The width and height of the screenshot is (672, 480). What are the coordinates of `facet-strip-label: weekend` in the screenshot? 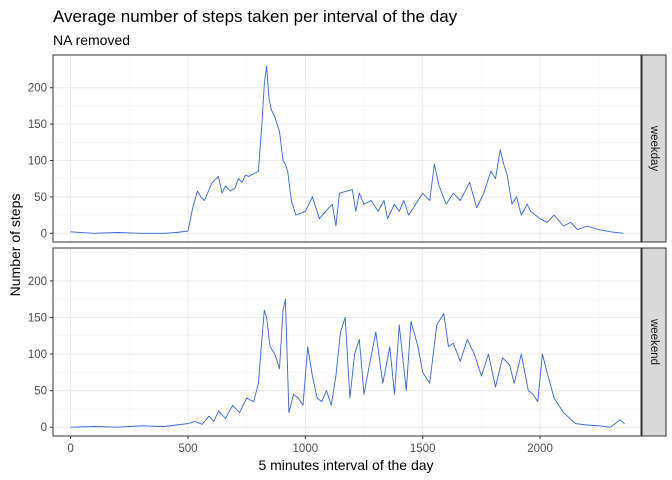 It's located at (654, 341).